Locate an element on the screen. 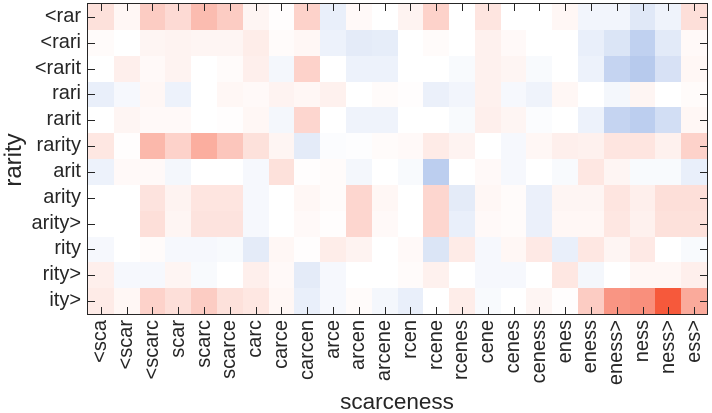 The image size is (712, 413). x-tick-label: ess> is located at coordinates (693, 341).